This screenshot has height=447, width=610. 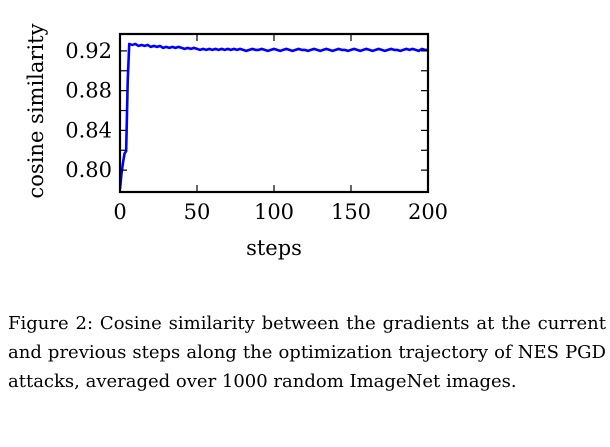 I want to click on y-tick-label: 0.84, so click(x=88, y=130).